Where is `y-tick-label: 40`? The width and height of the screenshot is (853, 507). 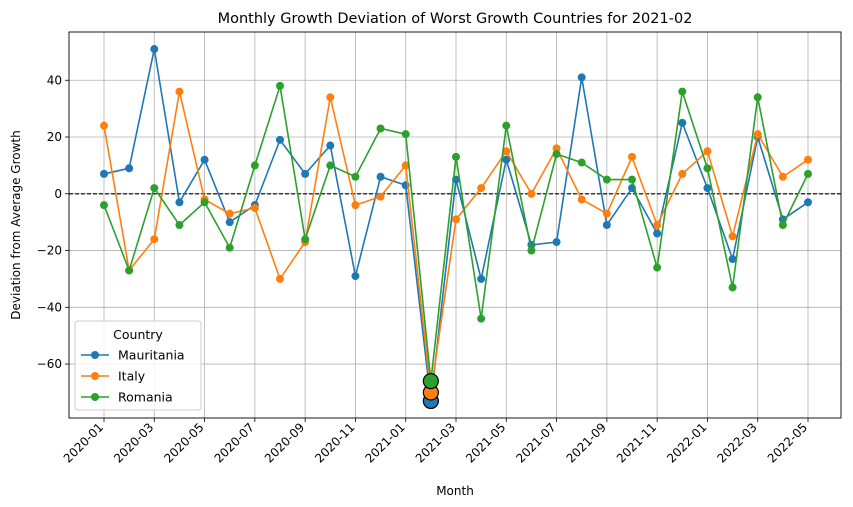 y-tick-label: 40 is located at coordinates (54, 80).